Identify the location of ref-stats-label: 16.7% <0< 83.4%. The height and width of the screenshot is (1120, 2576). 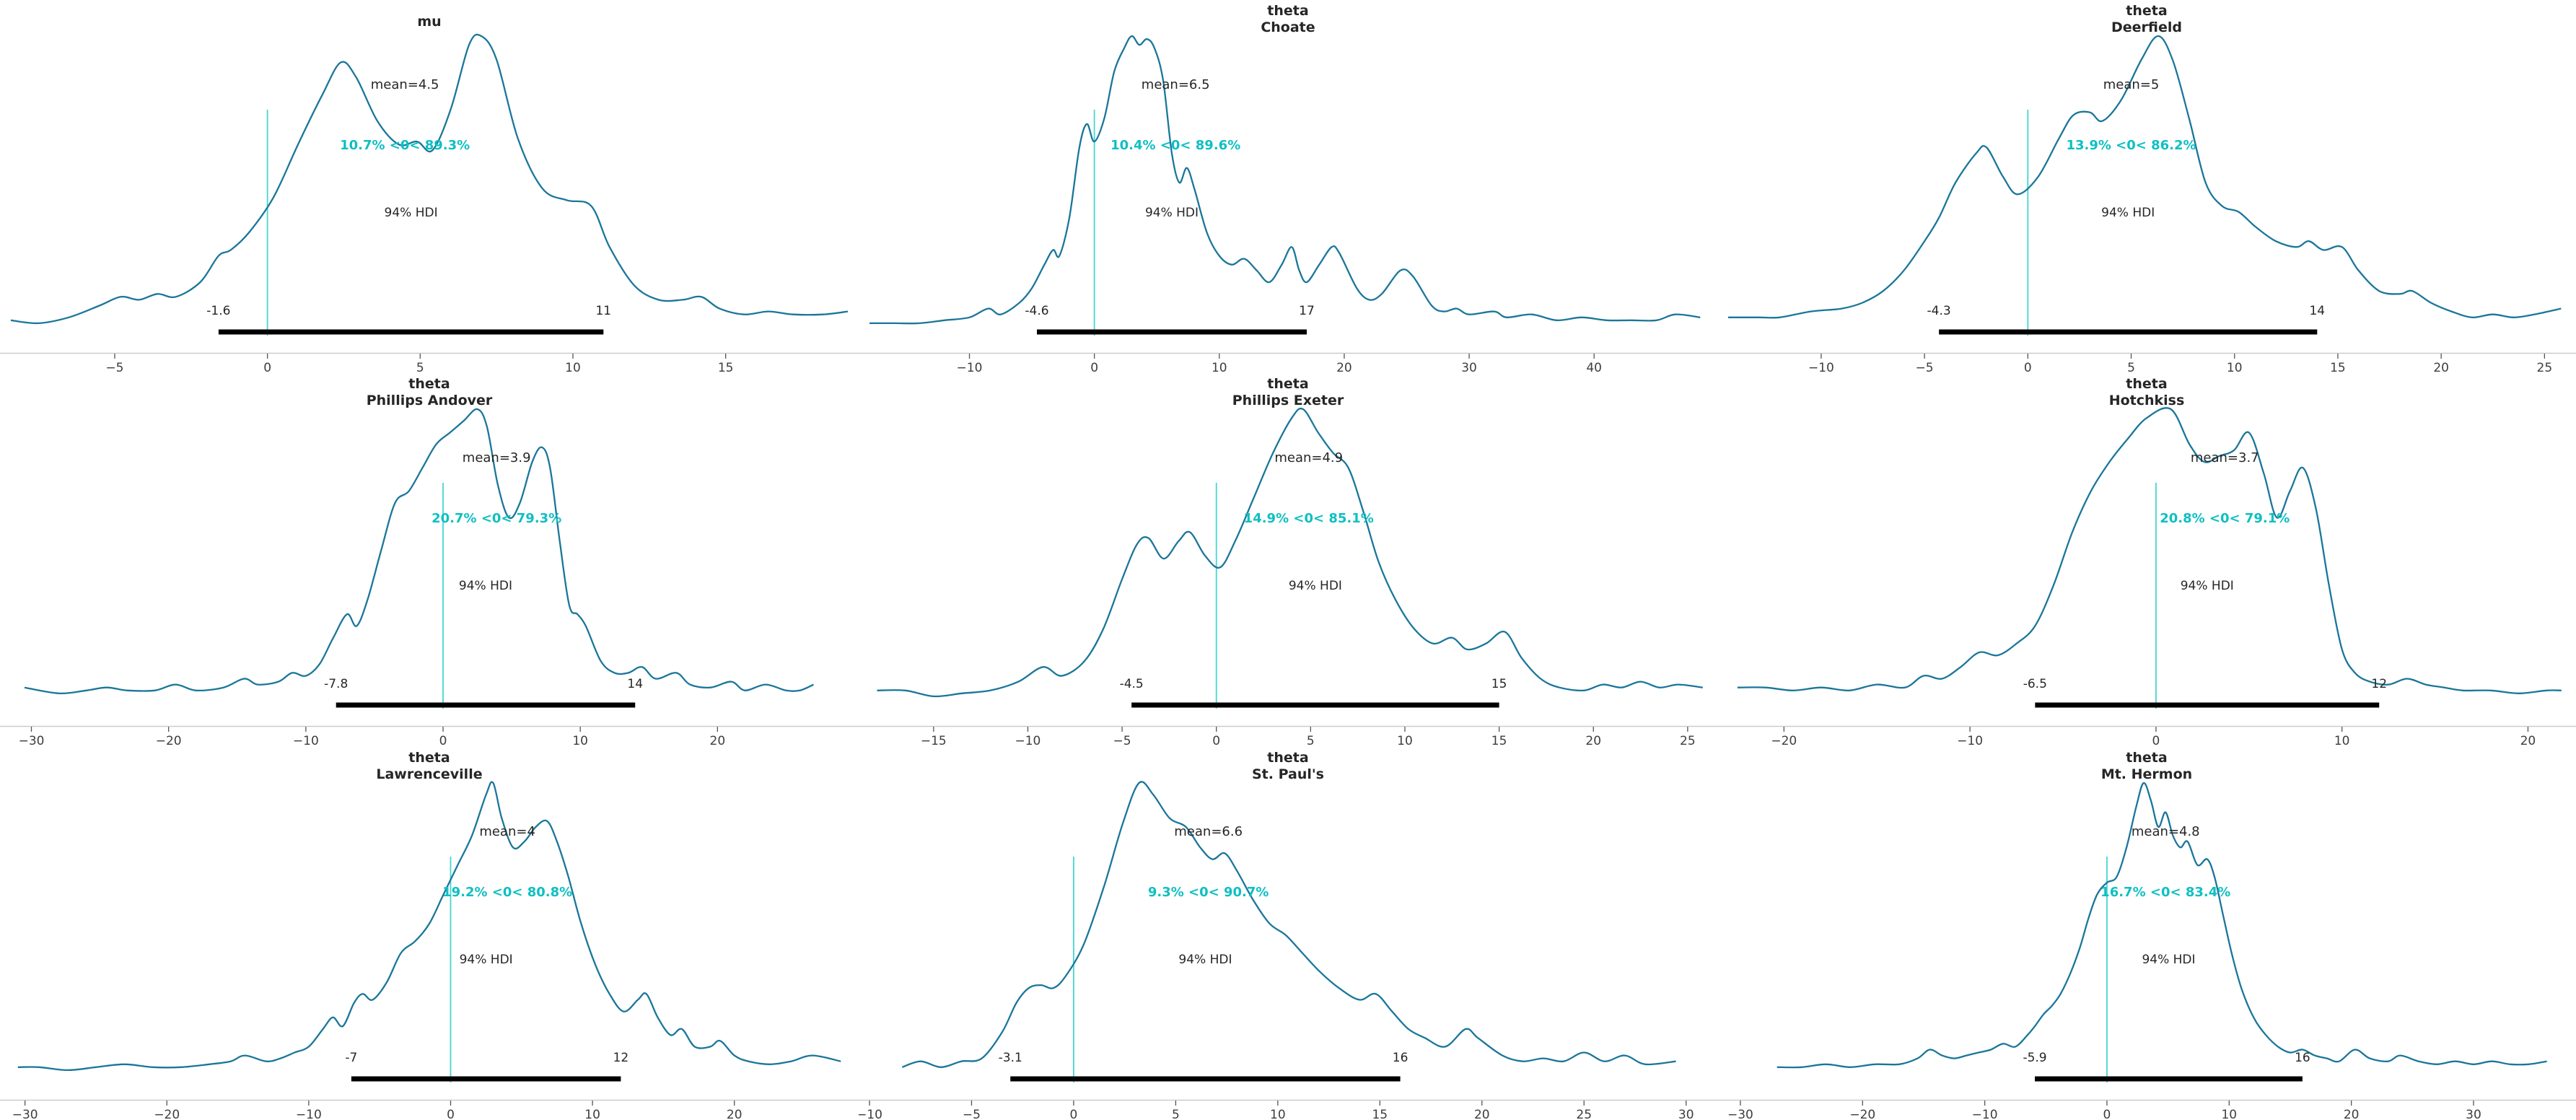
(2165, 892).